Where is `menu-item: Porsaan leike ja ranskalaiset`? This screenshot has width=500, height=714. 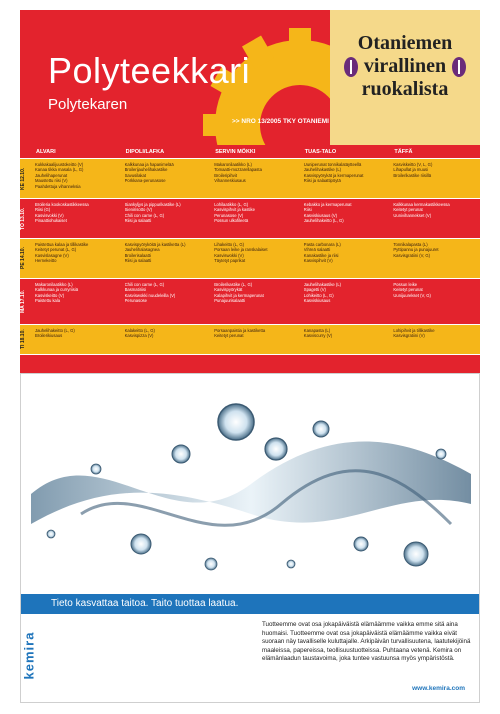
menu-item: Porsaan leike ja ranskalaiset is located at coordinates (241, 250).